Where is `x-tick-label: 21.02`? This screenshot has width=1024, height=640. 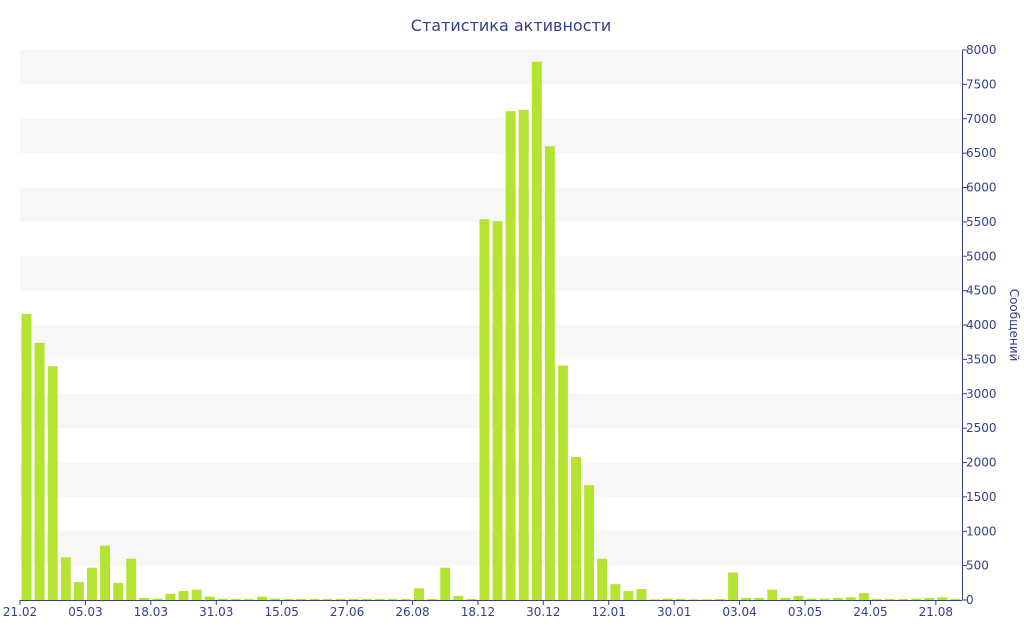 x-tick-label: 21.02 is located at coordinates (20, 612).